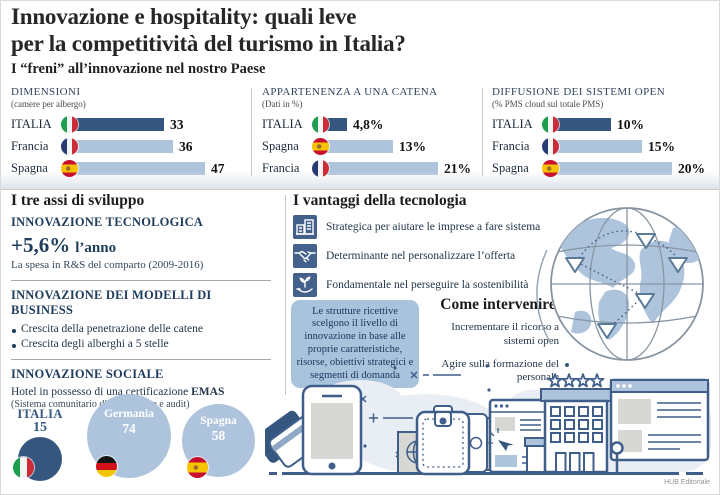 Image resolution: width=720 pixels, height=495 pixels. What do you see at coordinates (305, 256) in the screenshot?
I see `handshake-icon` at bounding box center [305, 256].